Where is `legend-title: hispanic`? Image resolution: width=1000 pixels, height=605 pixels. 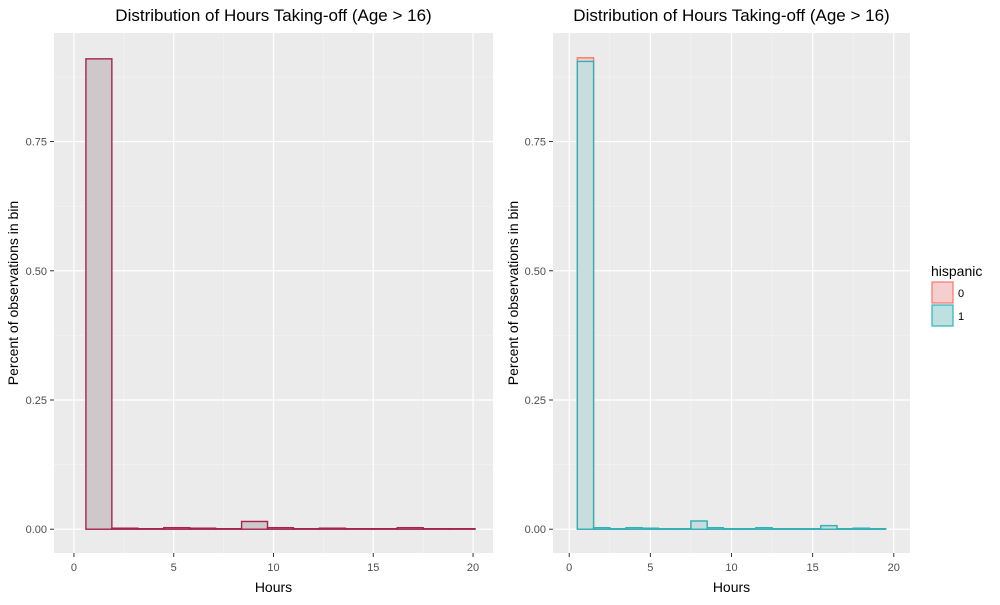
legend-title: hispanic is located at coordinates (956, 271).